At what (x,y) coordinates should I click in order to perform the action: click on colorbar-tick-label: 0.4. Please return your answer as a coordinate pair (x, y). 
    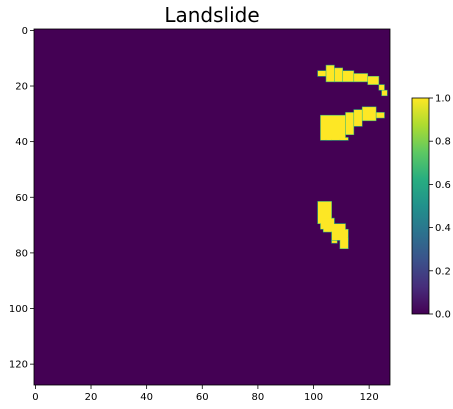
    Looking at the image, I should click on (443, 228).